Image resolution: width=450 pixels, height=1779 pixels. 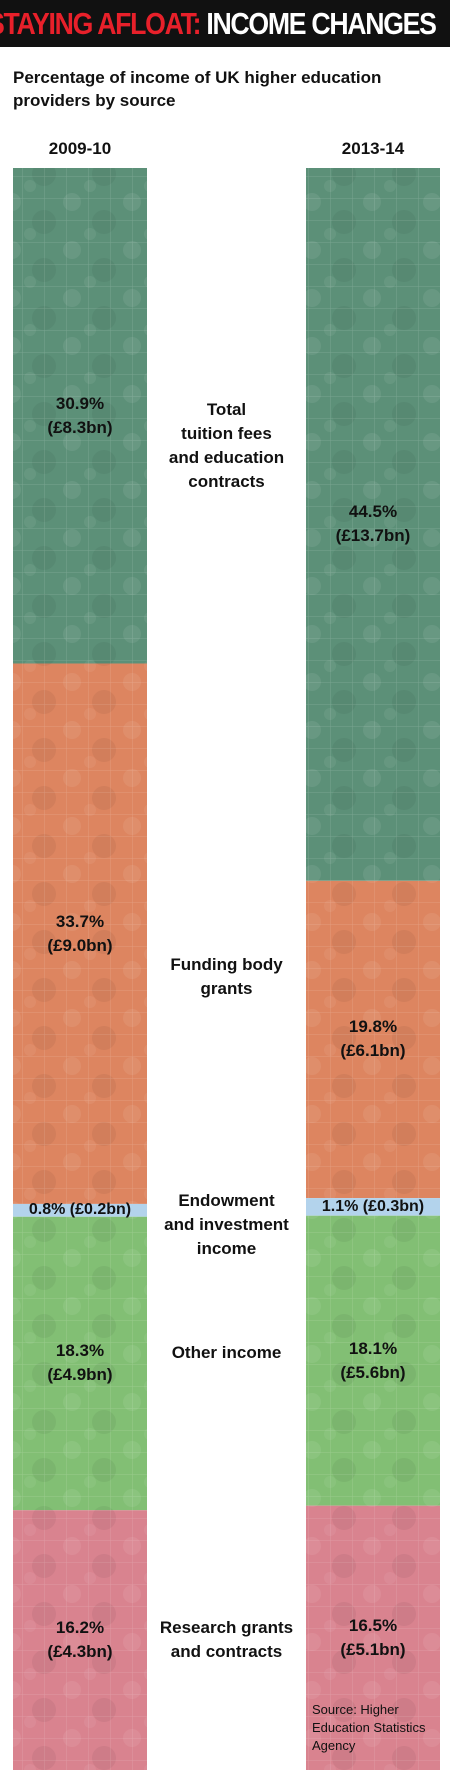 I want to click on data-label-endowment-2009-10: 0.8% (£0.2bn), so click(x=80, y=1210).